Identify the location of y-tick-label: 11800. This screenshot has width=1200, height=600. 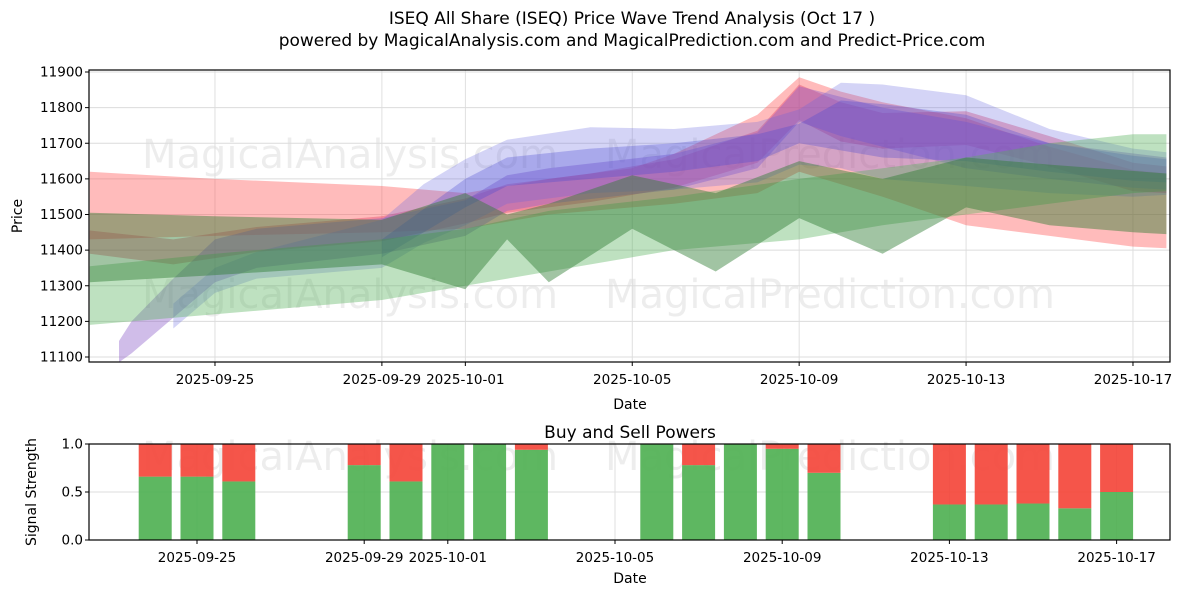
(61, 108).